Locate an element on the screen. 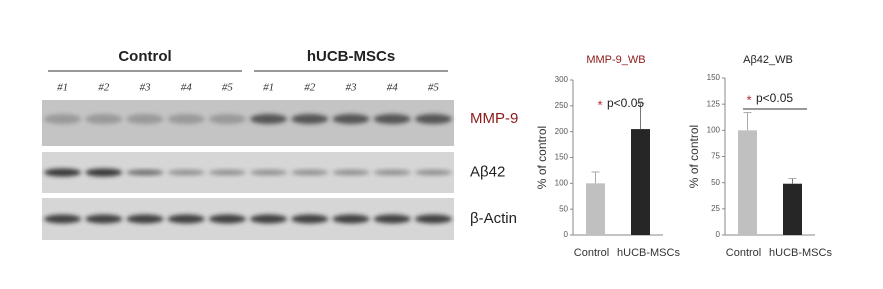 This screenshot has height=289, width=883. blot-row-label: Aβ42 is located at coordinates (487, 171).